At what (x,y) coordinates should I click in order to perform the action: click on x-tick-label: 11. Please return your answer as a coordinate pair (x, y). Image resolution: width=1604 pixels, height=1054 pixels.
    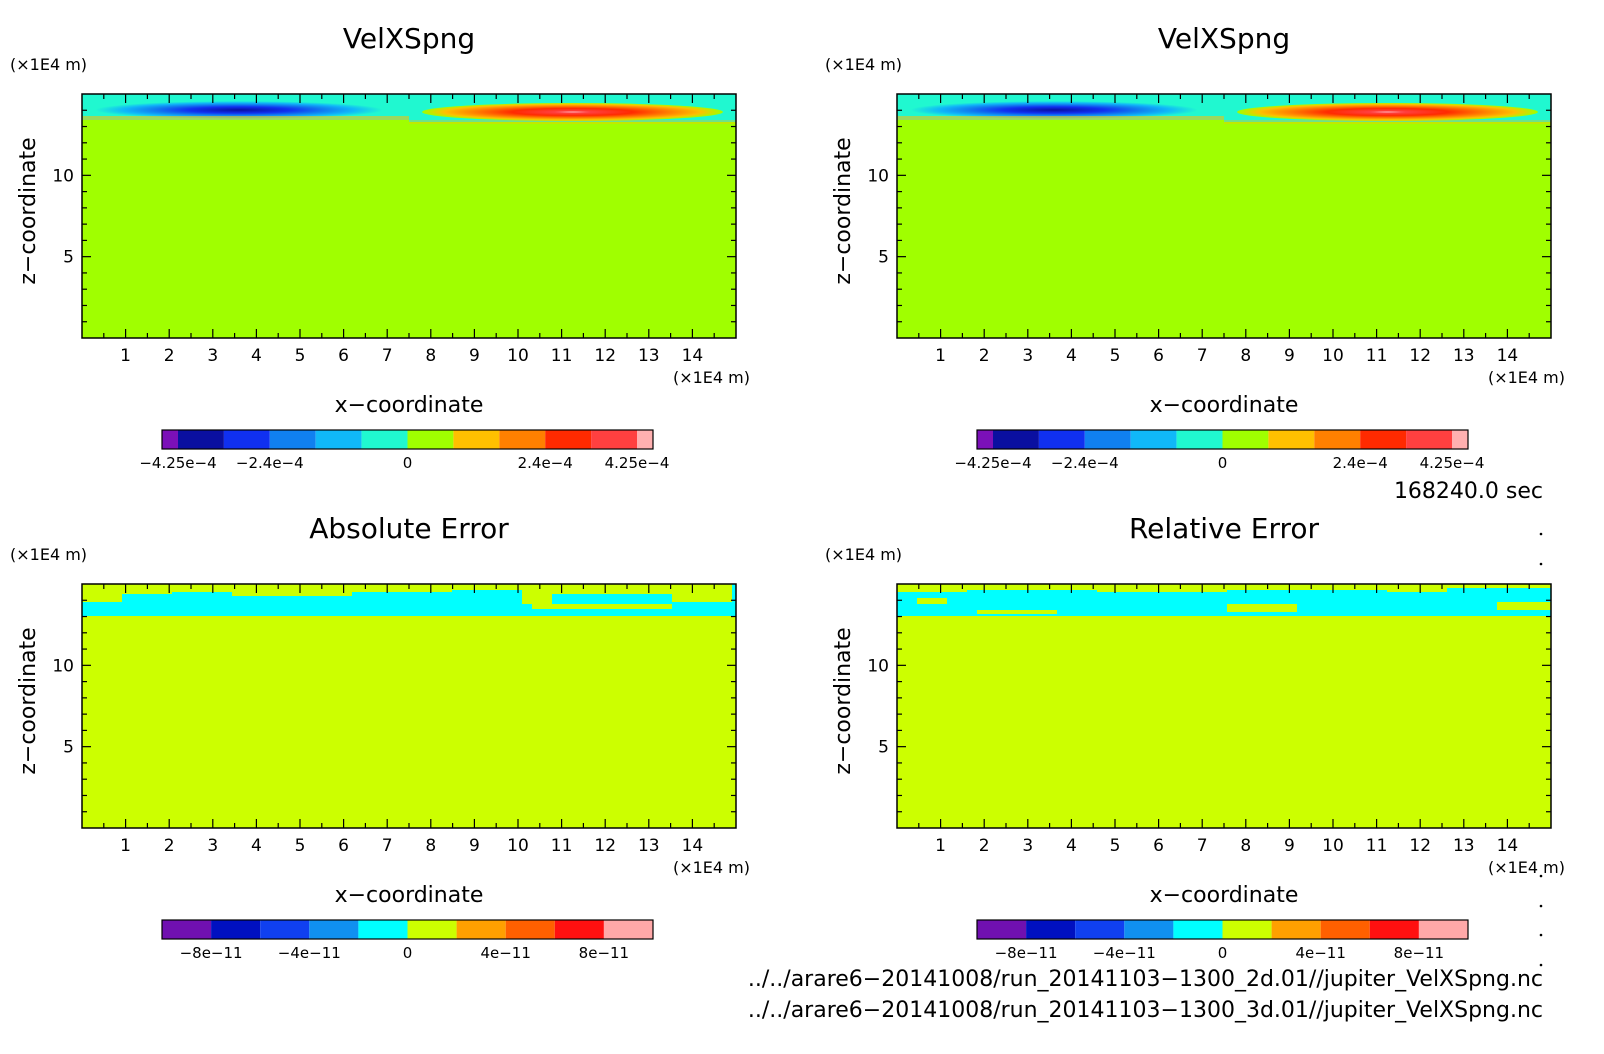
    Looking at the image, I should click on (562, 356).